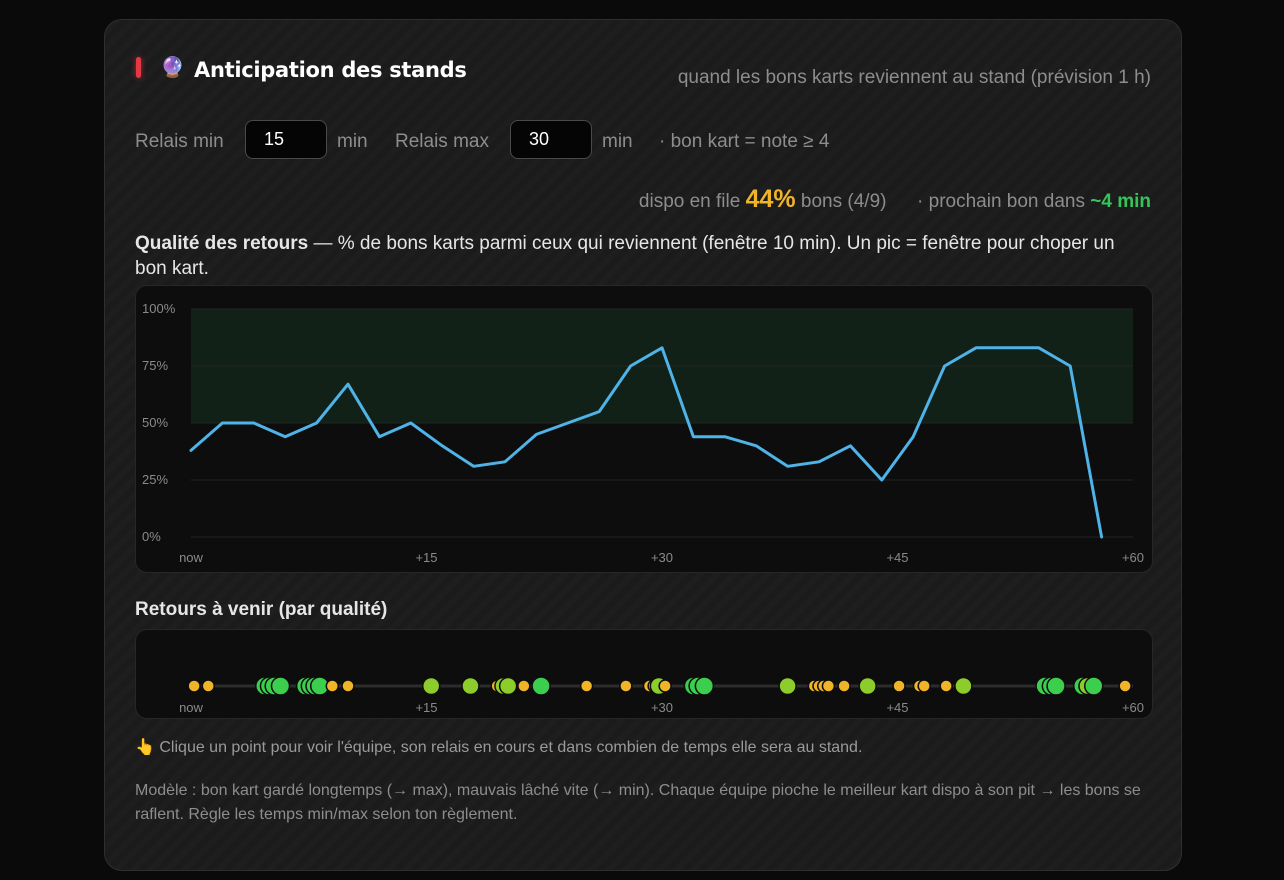 This screenshot has width=1284, height=880. Describe the element at coordinates (1133, 707) in the screenshot. I see `timeline-tick-label: +60` at that location.